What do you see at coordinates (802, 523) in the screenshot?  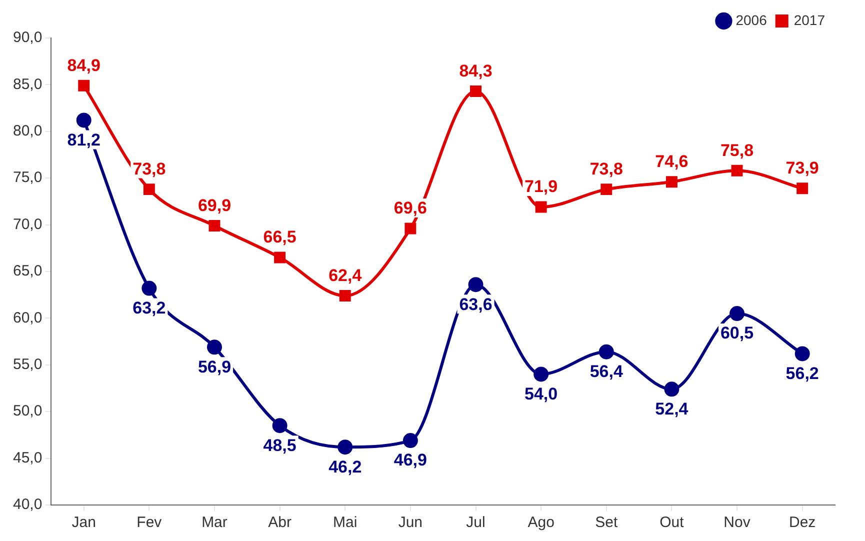 I see `x-tick-label: Dez` at bounding box center [802, 523].